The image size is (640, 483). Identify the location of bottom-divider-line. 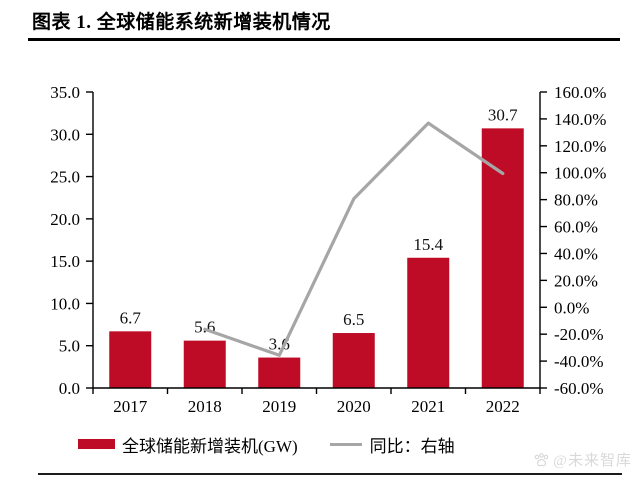
(330, 474).